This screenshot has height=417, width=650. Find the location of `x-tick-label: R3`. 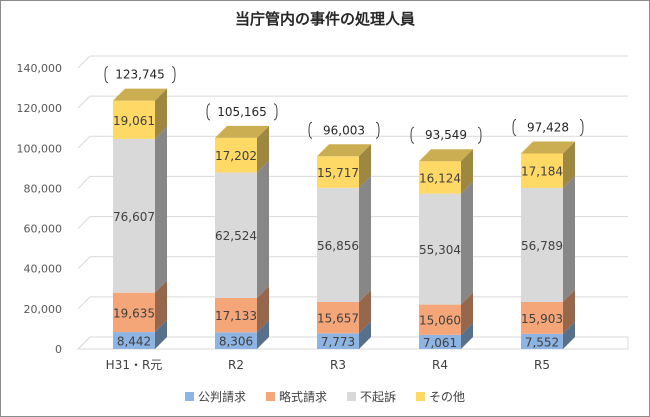

x-tick-label: R3 is located at coordinates (338, 365).